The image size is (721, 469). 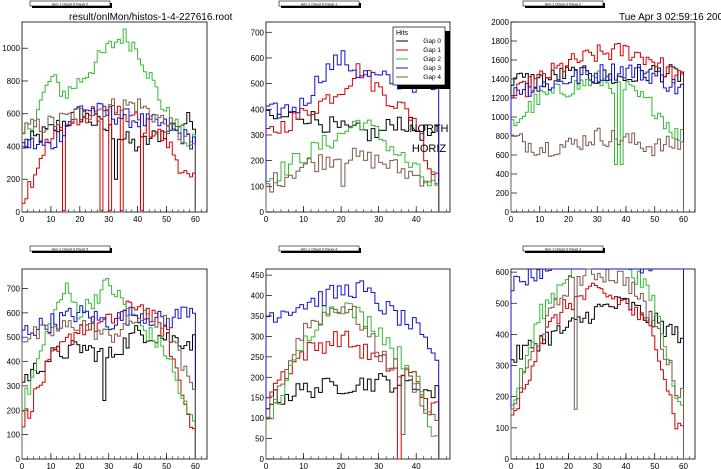 What do you see at coordinates (258, 275) in the screenshot?
I see `y-tick-label: 450` at bounding box center [258, 275].